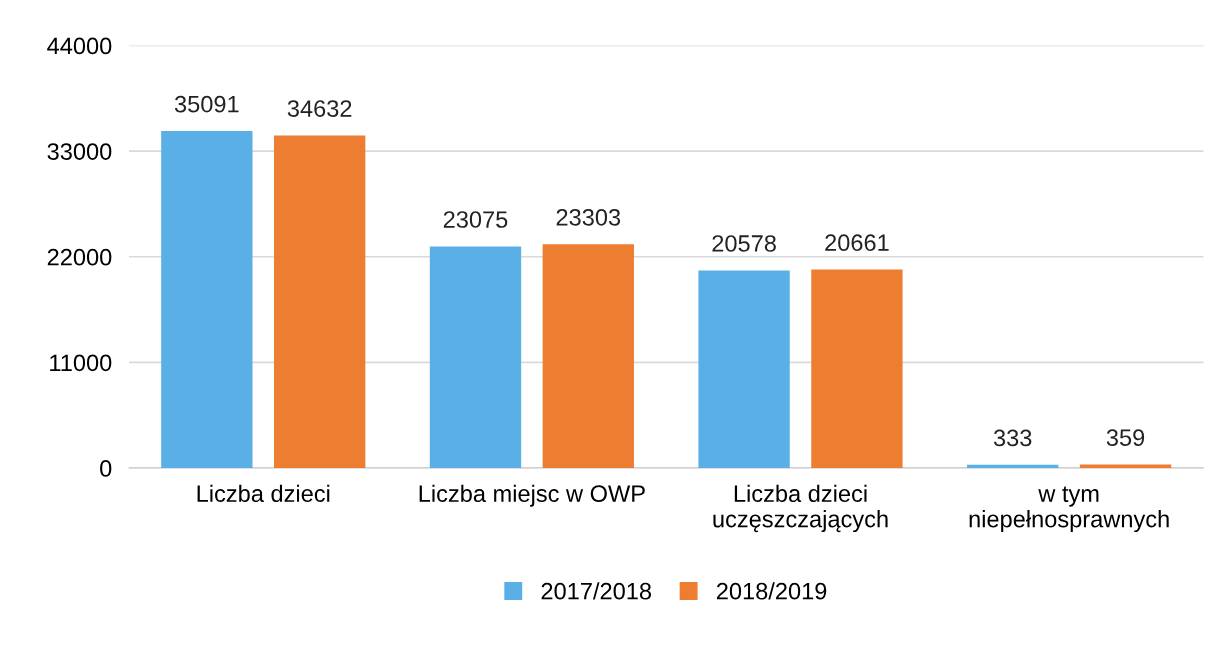 The image size is (1228, 650). What do you see at coordinates (79, 257) in the screenshot?
I see `y-tick-label: 22000` at bounding box center [79, 257].